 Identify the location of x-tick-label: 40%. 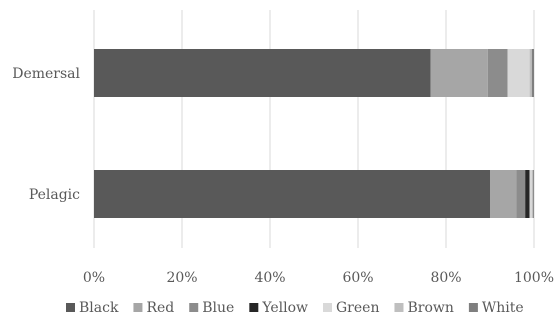
(269, 278).